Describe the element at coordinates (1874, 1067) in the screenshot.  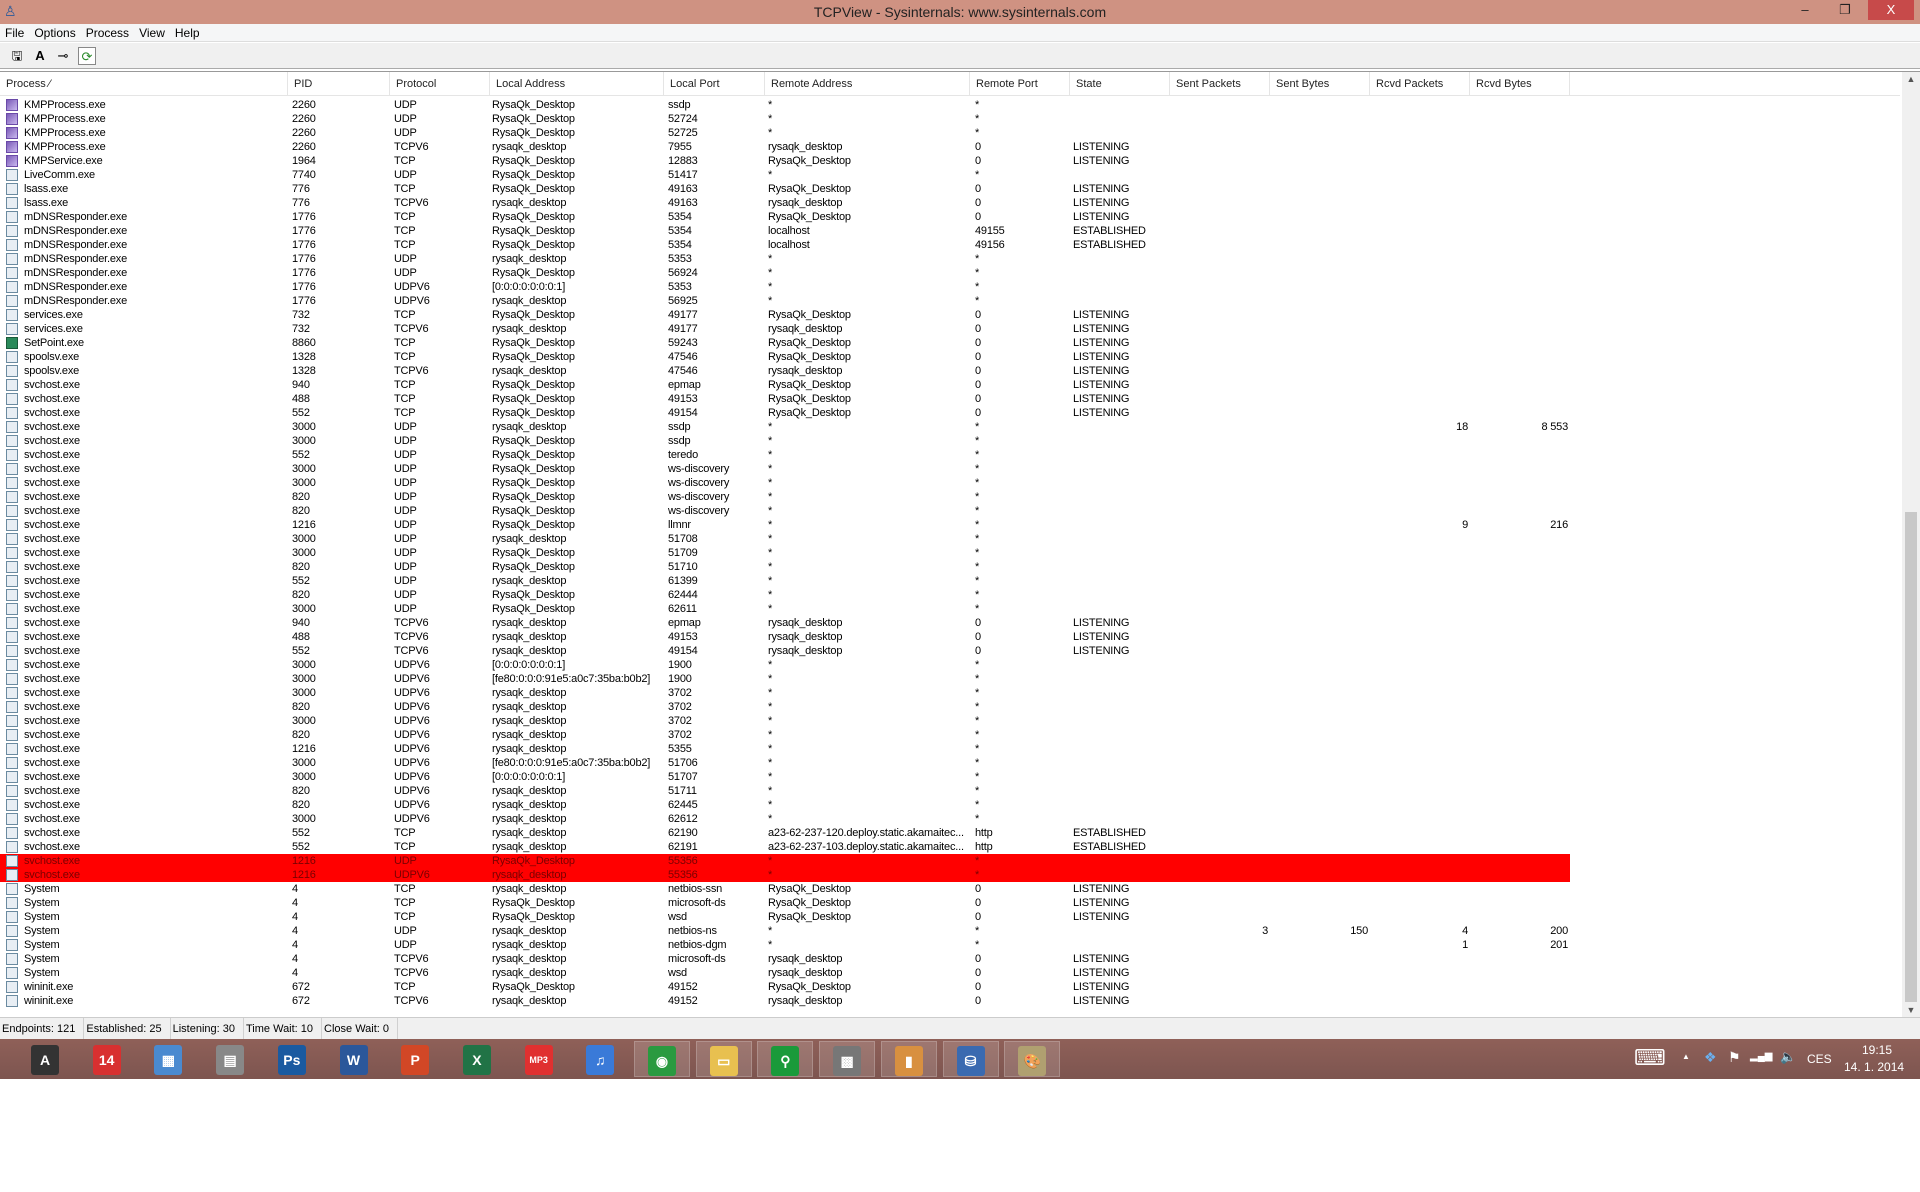
I see `clock-date: 14. 1. 2014` at that location.